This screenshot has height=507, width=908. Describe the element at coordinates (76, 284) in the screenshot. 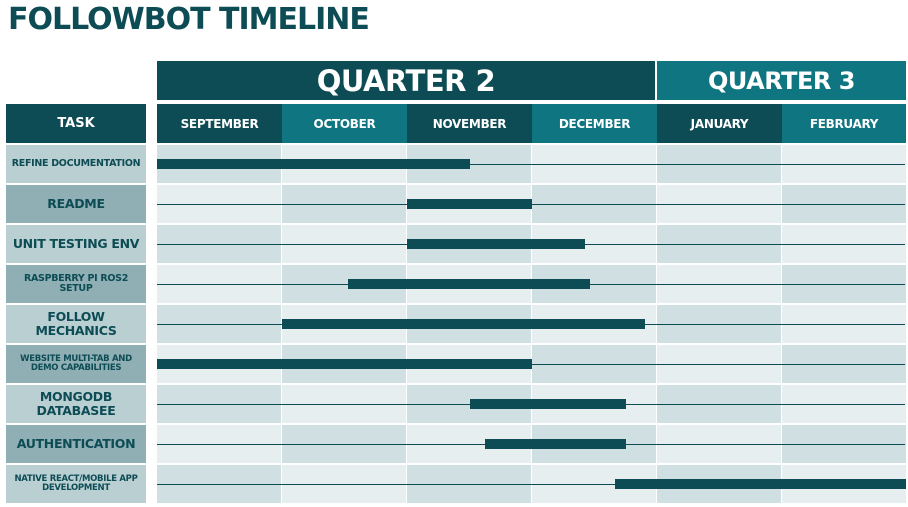

I see `task-label: RASPBERRY PI ROS2 SETUP` at that location.